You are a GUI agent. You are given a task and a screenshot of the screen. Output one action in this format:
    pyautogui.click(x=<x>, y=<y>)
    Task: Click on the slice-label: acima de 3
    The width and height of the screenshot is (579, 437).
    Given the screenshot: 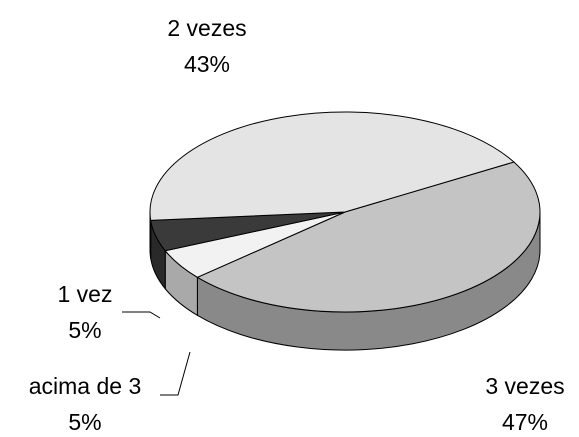 What is the action you would take?
    pyautogui.click(x=85, y=386)
    